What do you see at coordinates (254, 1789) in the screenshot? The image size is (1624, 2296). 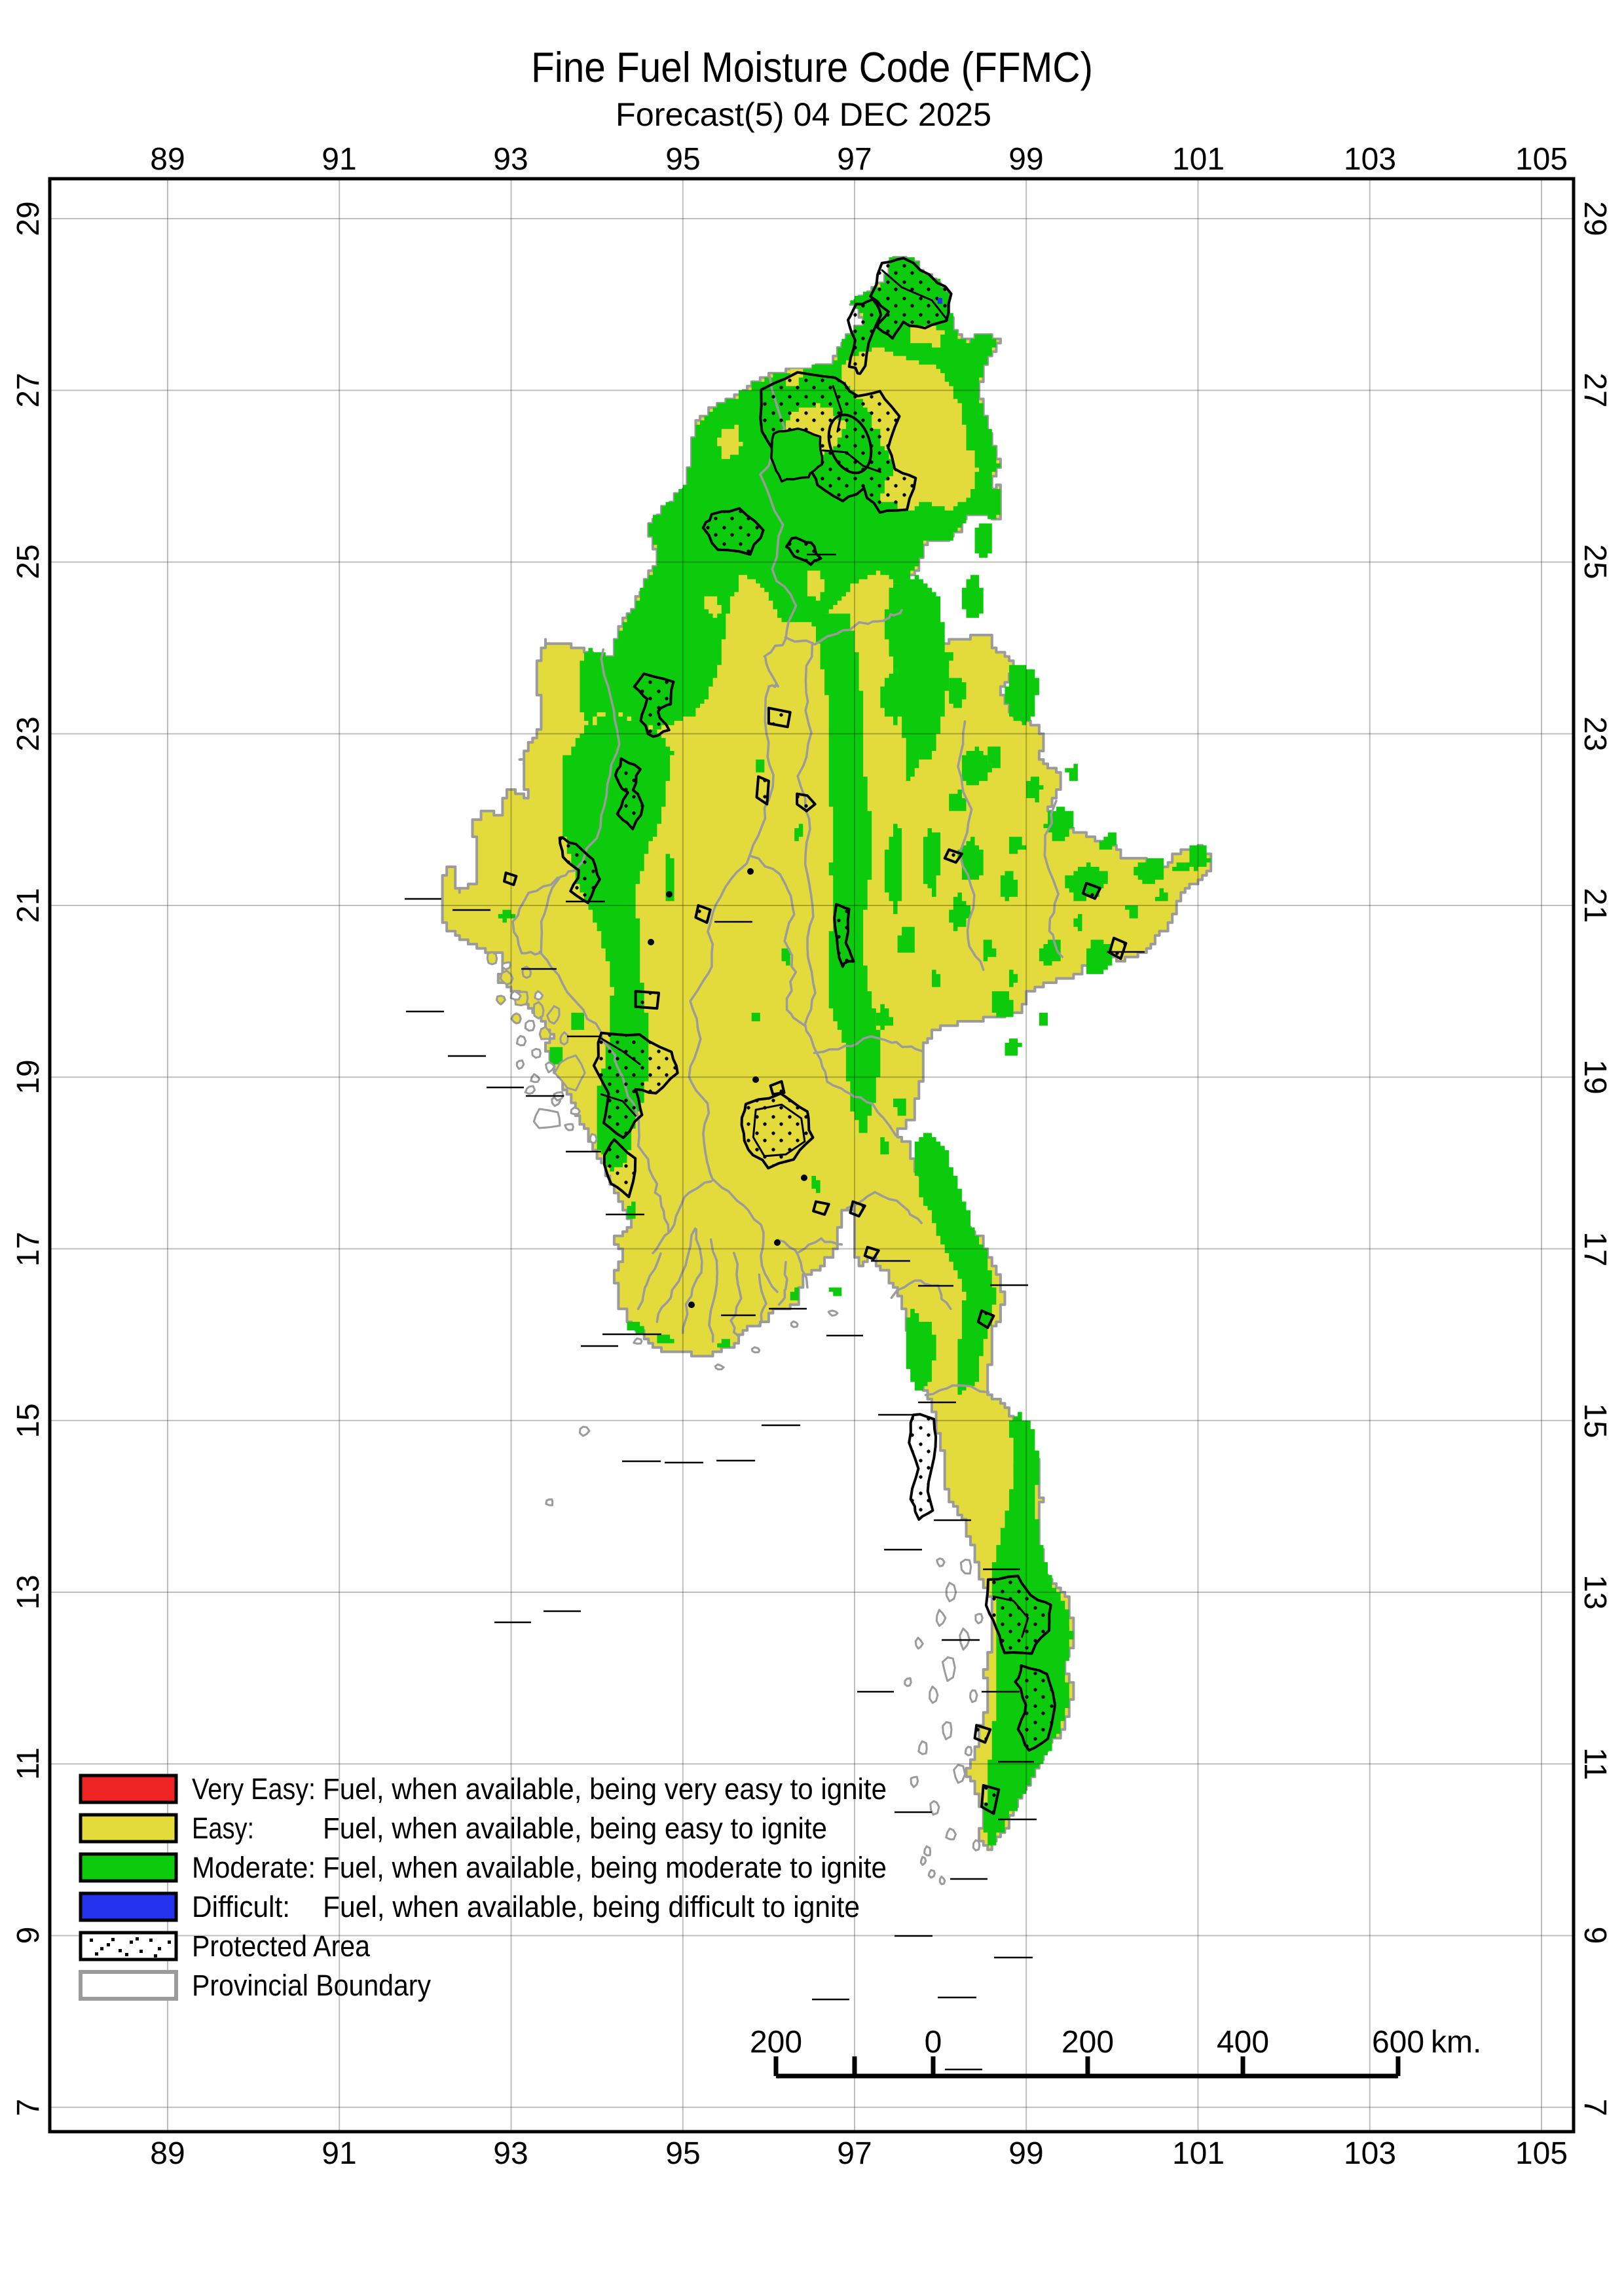 I see `svg-text: Very Easy:` at bounding box center [254, 1789].